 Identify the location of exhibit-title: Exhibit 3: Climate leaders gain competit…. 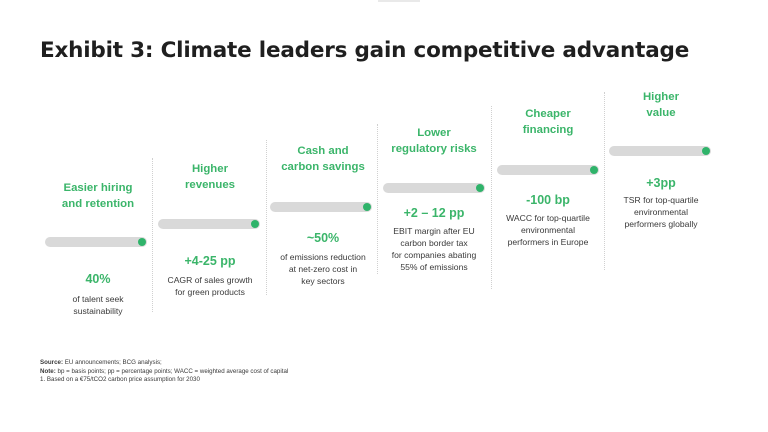
(365, 50).